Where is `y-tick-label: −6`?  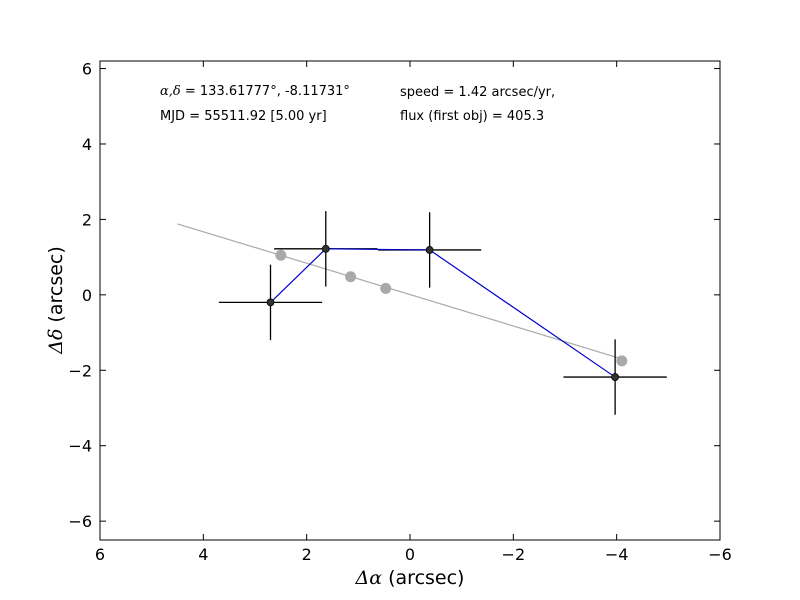
y-tick-label: −6 is located at coordinates (80, 521).